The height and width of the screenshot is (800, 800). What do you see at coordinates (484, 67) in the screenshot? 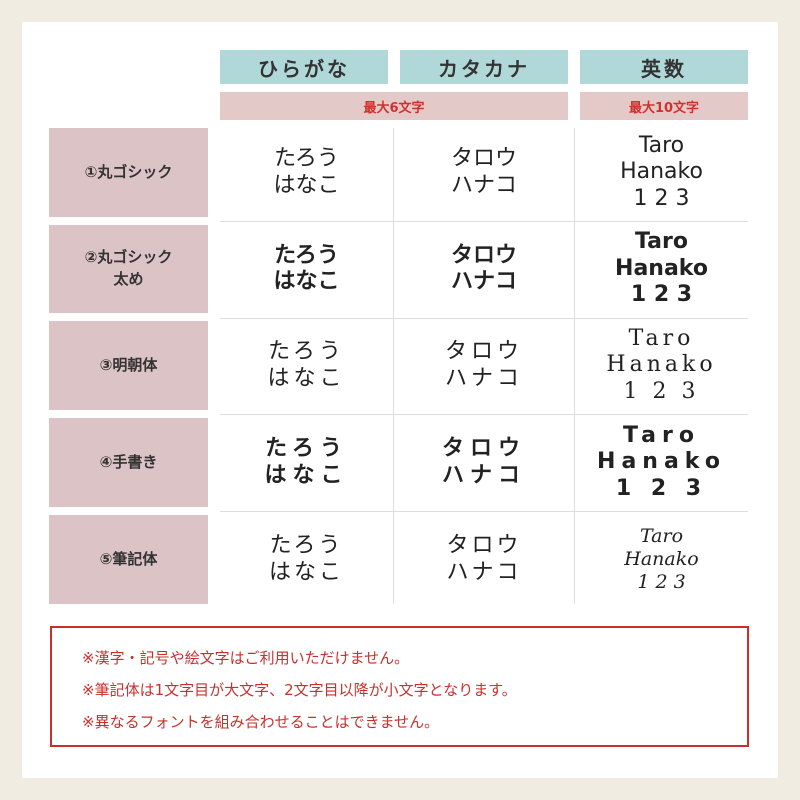
I see `column-header-katakana: カタカナ` at bounding box center [484, 67].